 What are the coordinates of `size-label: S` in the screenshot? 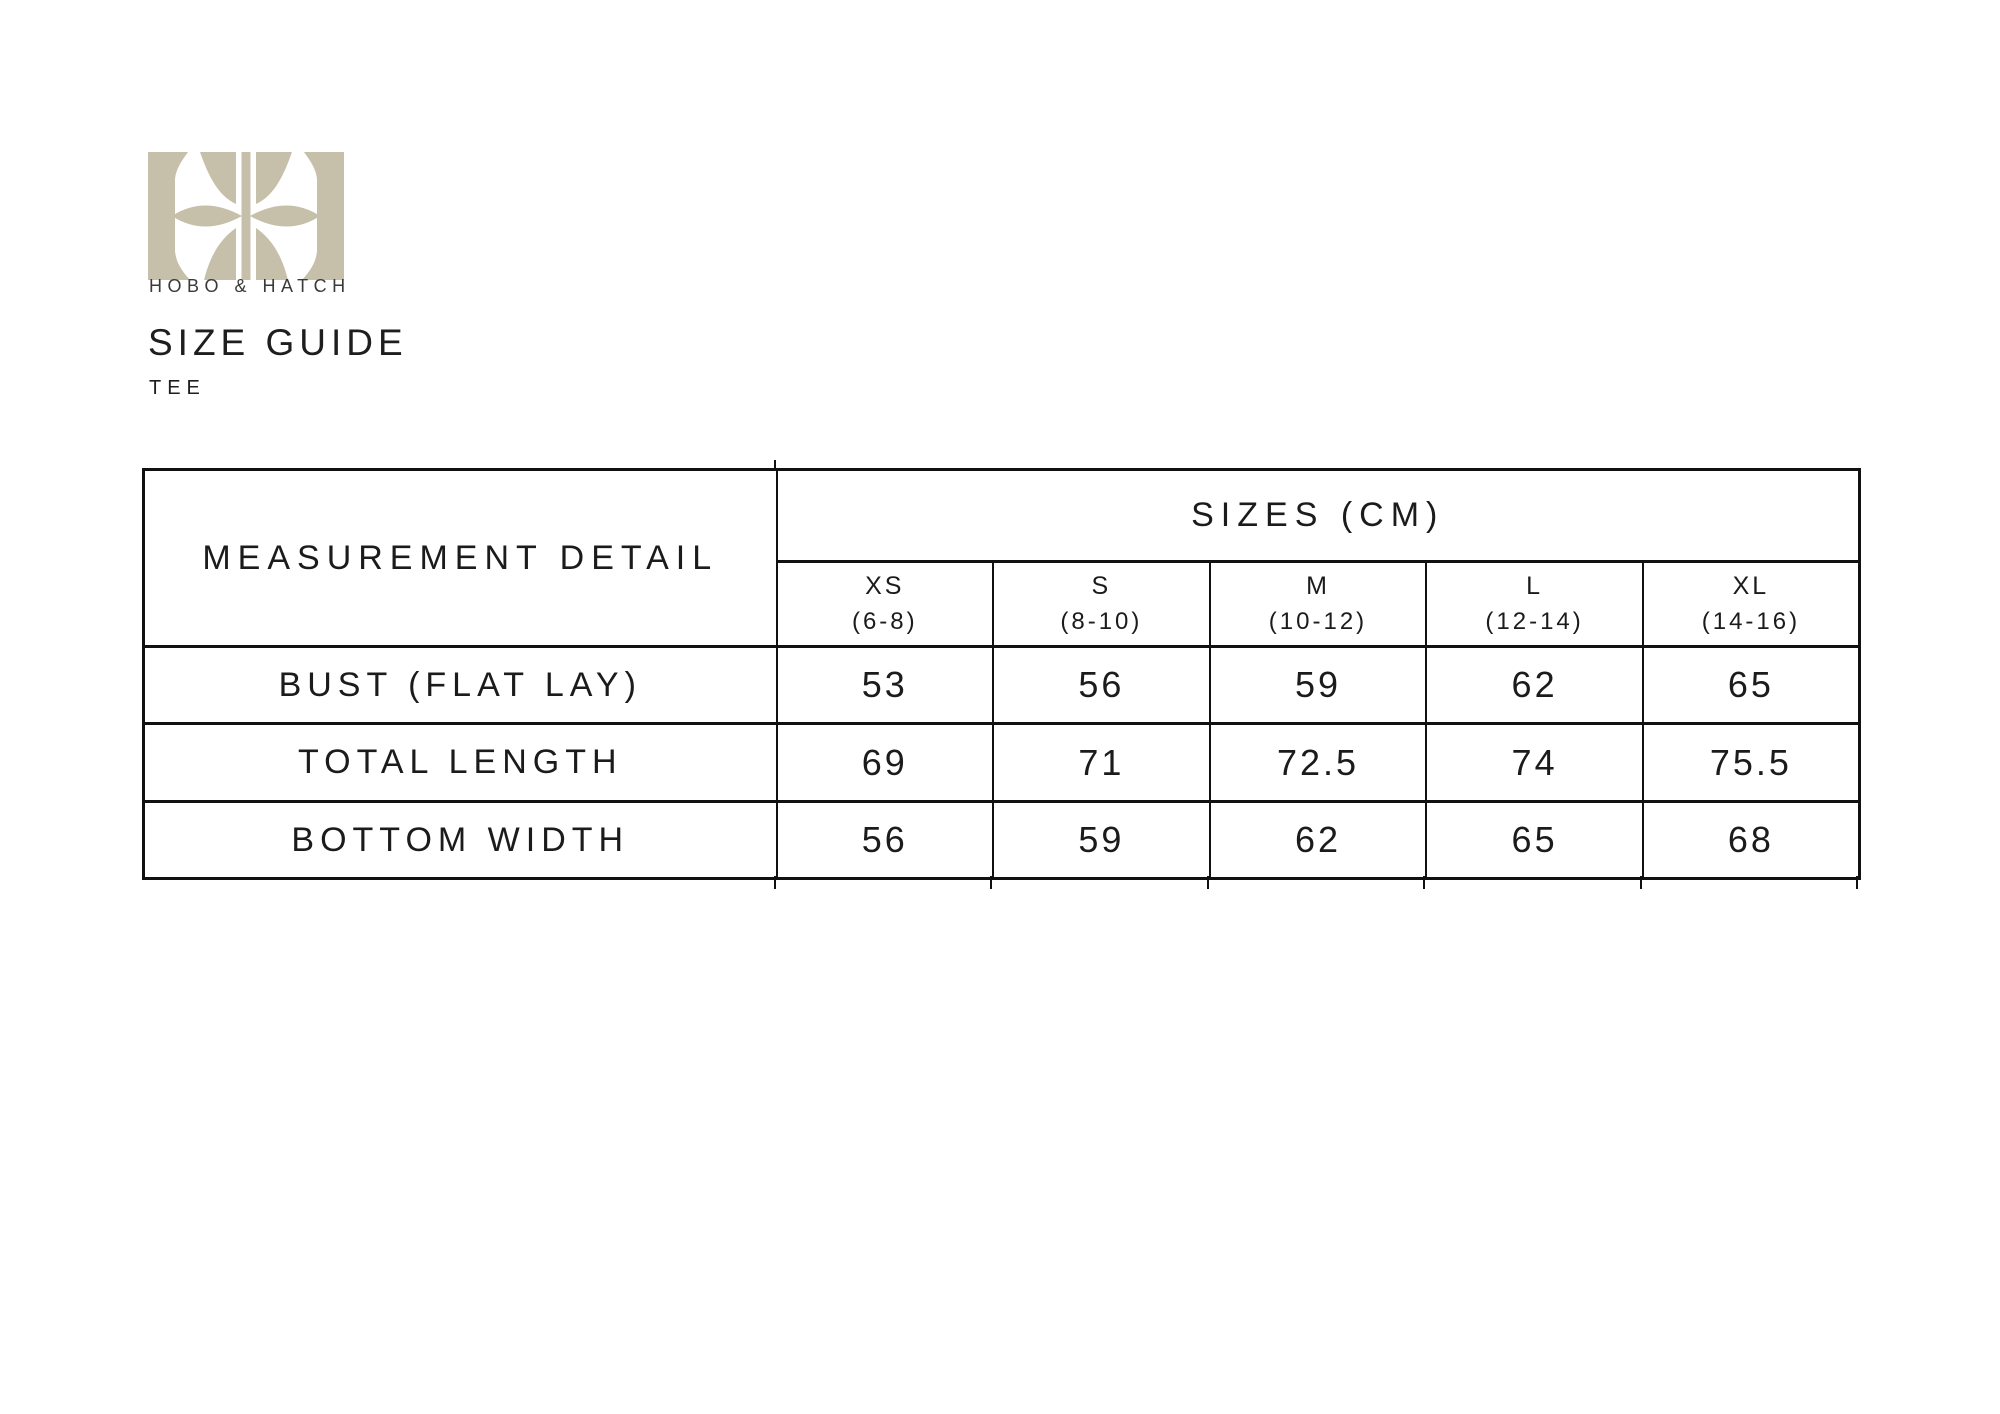 It's located at (1101, 586).